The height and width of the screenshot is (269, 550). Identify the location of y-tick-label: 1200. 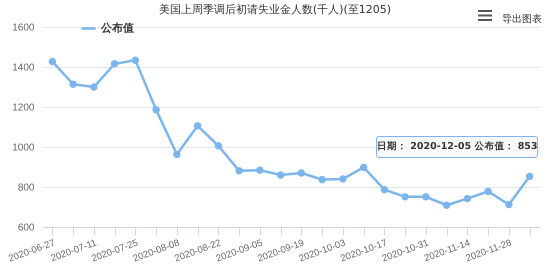
(23, 108).